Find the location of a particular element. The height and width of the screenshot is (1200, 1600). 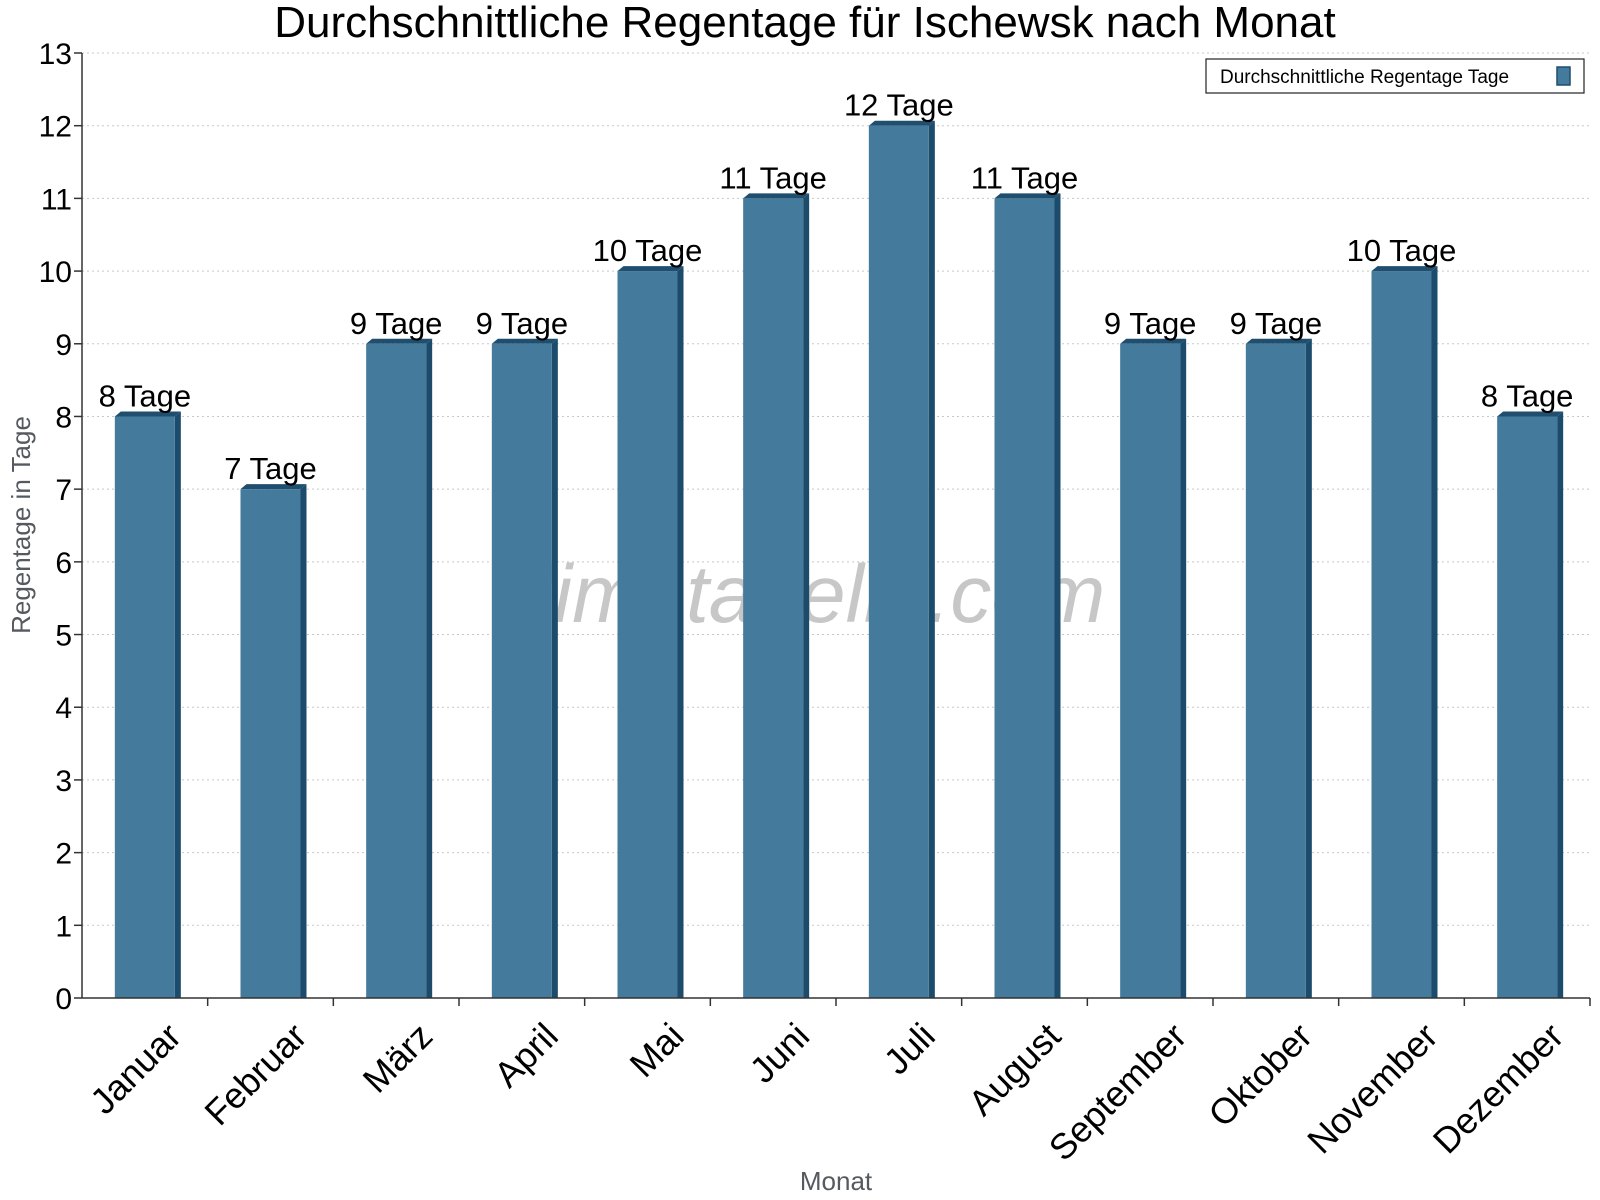

legend-box is located at coordinates (1395, 76).